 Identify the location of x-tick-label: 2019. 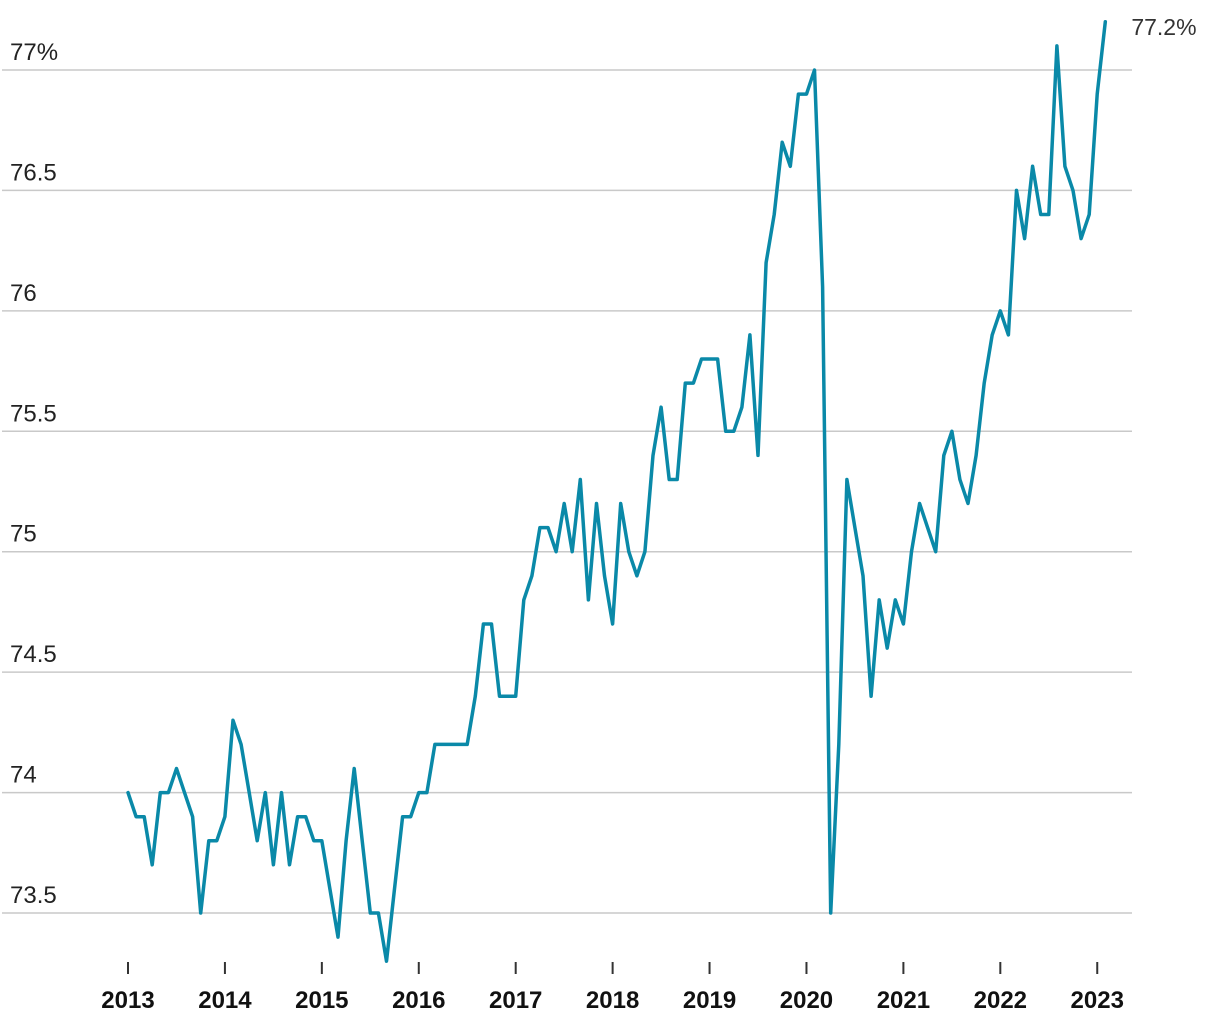
(709, 1000).